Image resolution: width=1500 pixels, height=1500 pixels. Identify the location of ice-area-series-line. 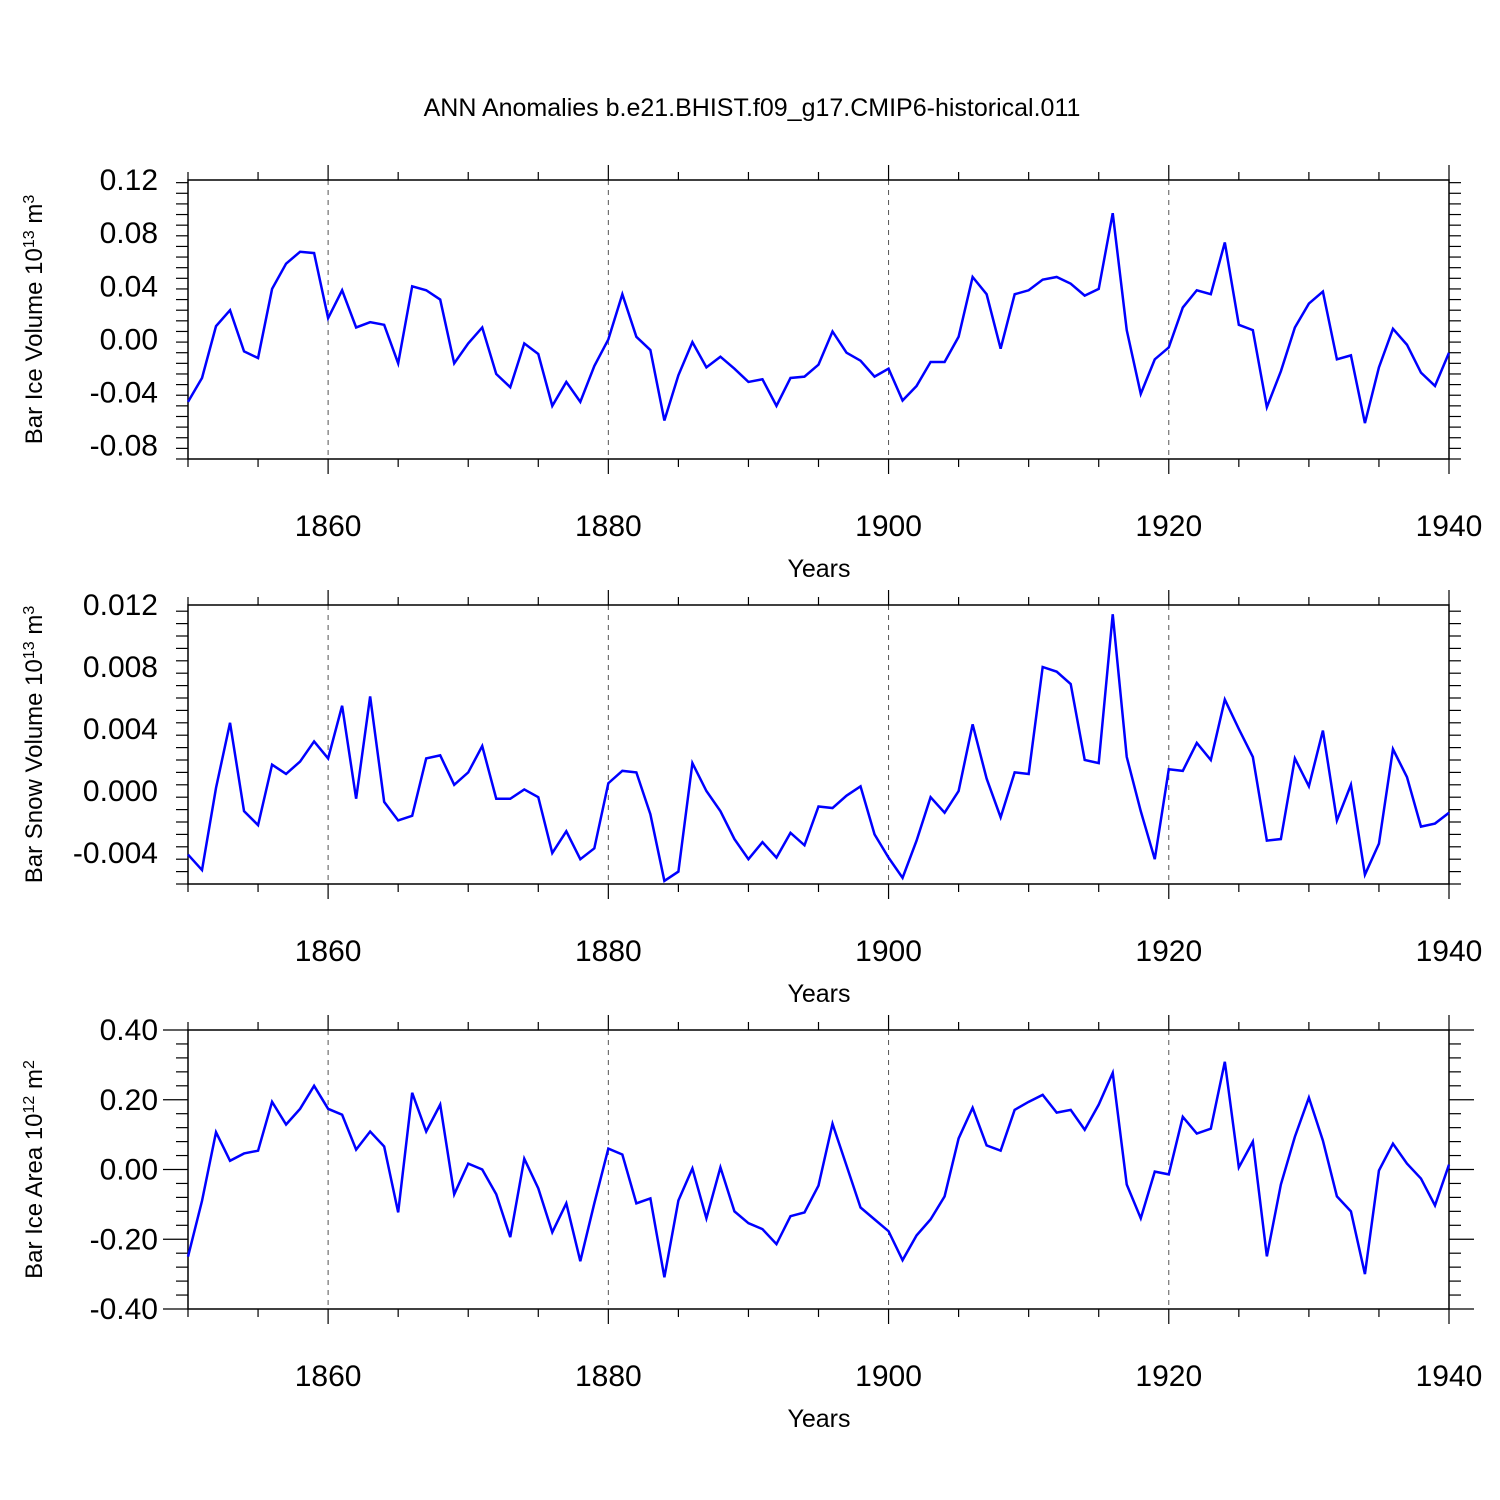
(818, 1169).